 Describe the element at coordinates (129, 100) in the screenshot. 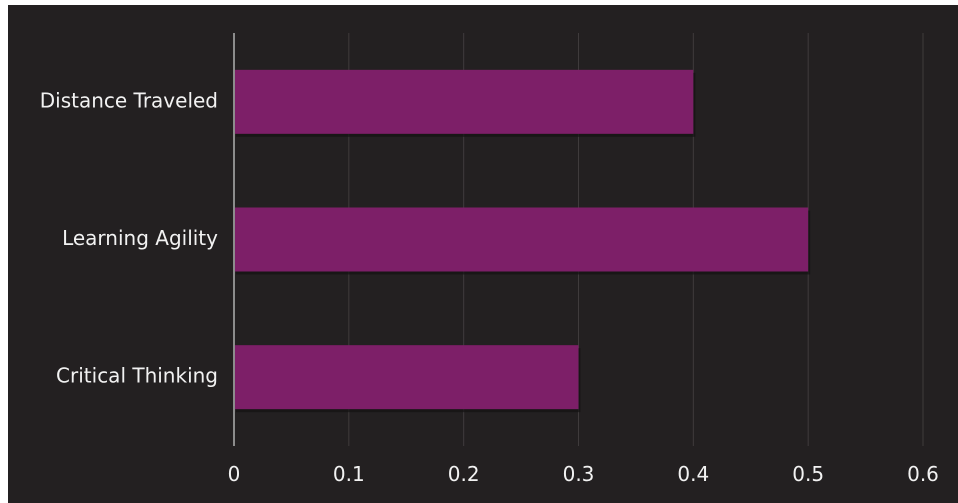

I see `category-label: Distance Traveled` at that location.